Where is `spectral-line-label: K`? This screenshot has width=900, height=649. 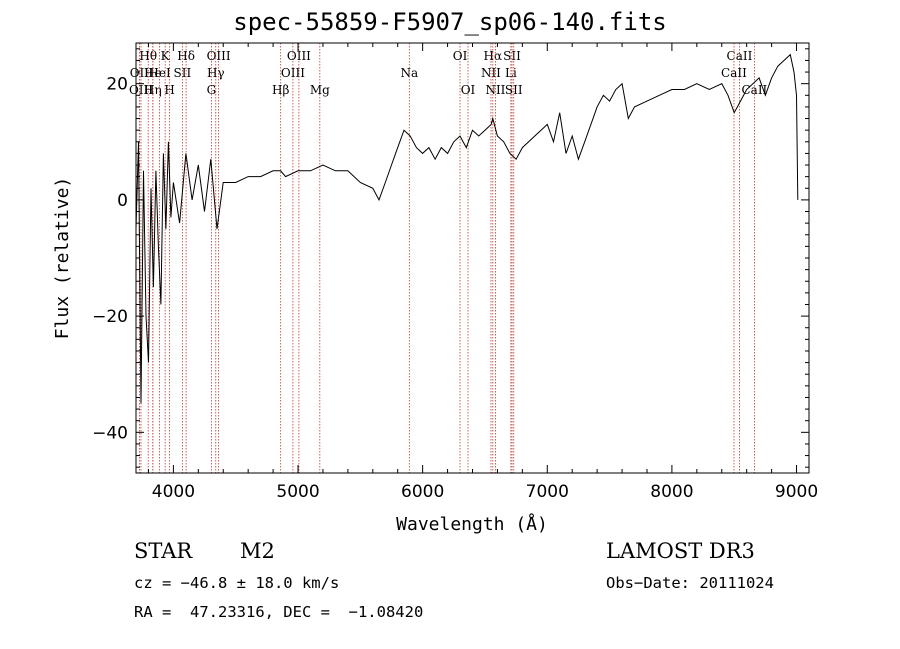
spectral-line-label: K is located at coordinates (166, 56).